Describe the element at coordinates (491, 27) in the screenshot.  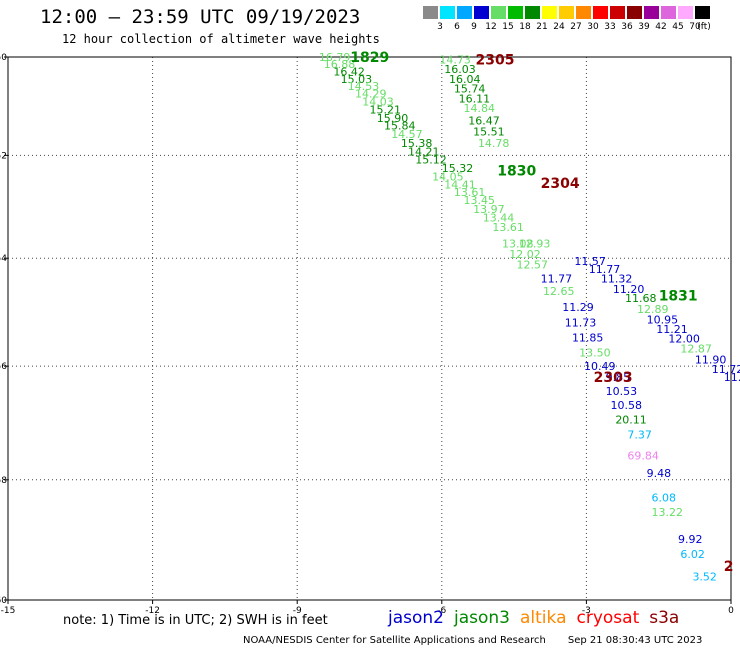
I see `colorbar-label: 12` at that location.